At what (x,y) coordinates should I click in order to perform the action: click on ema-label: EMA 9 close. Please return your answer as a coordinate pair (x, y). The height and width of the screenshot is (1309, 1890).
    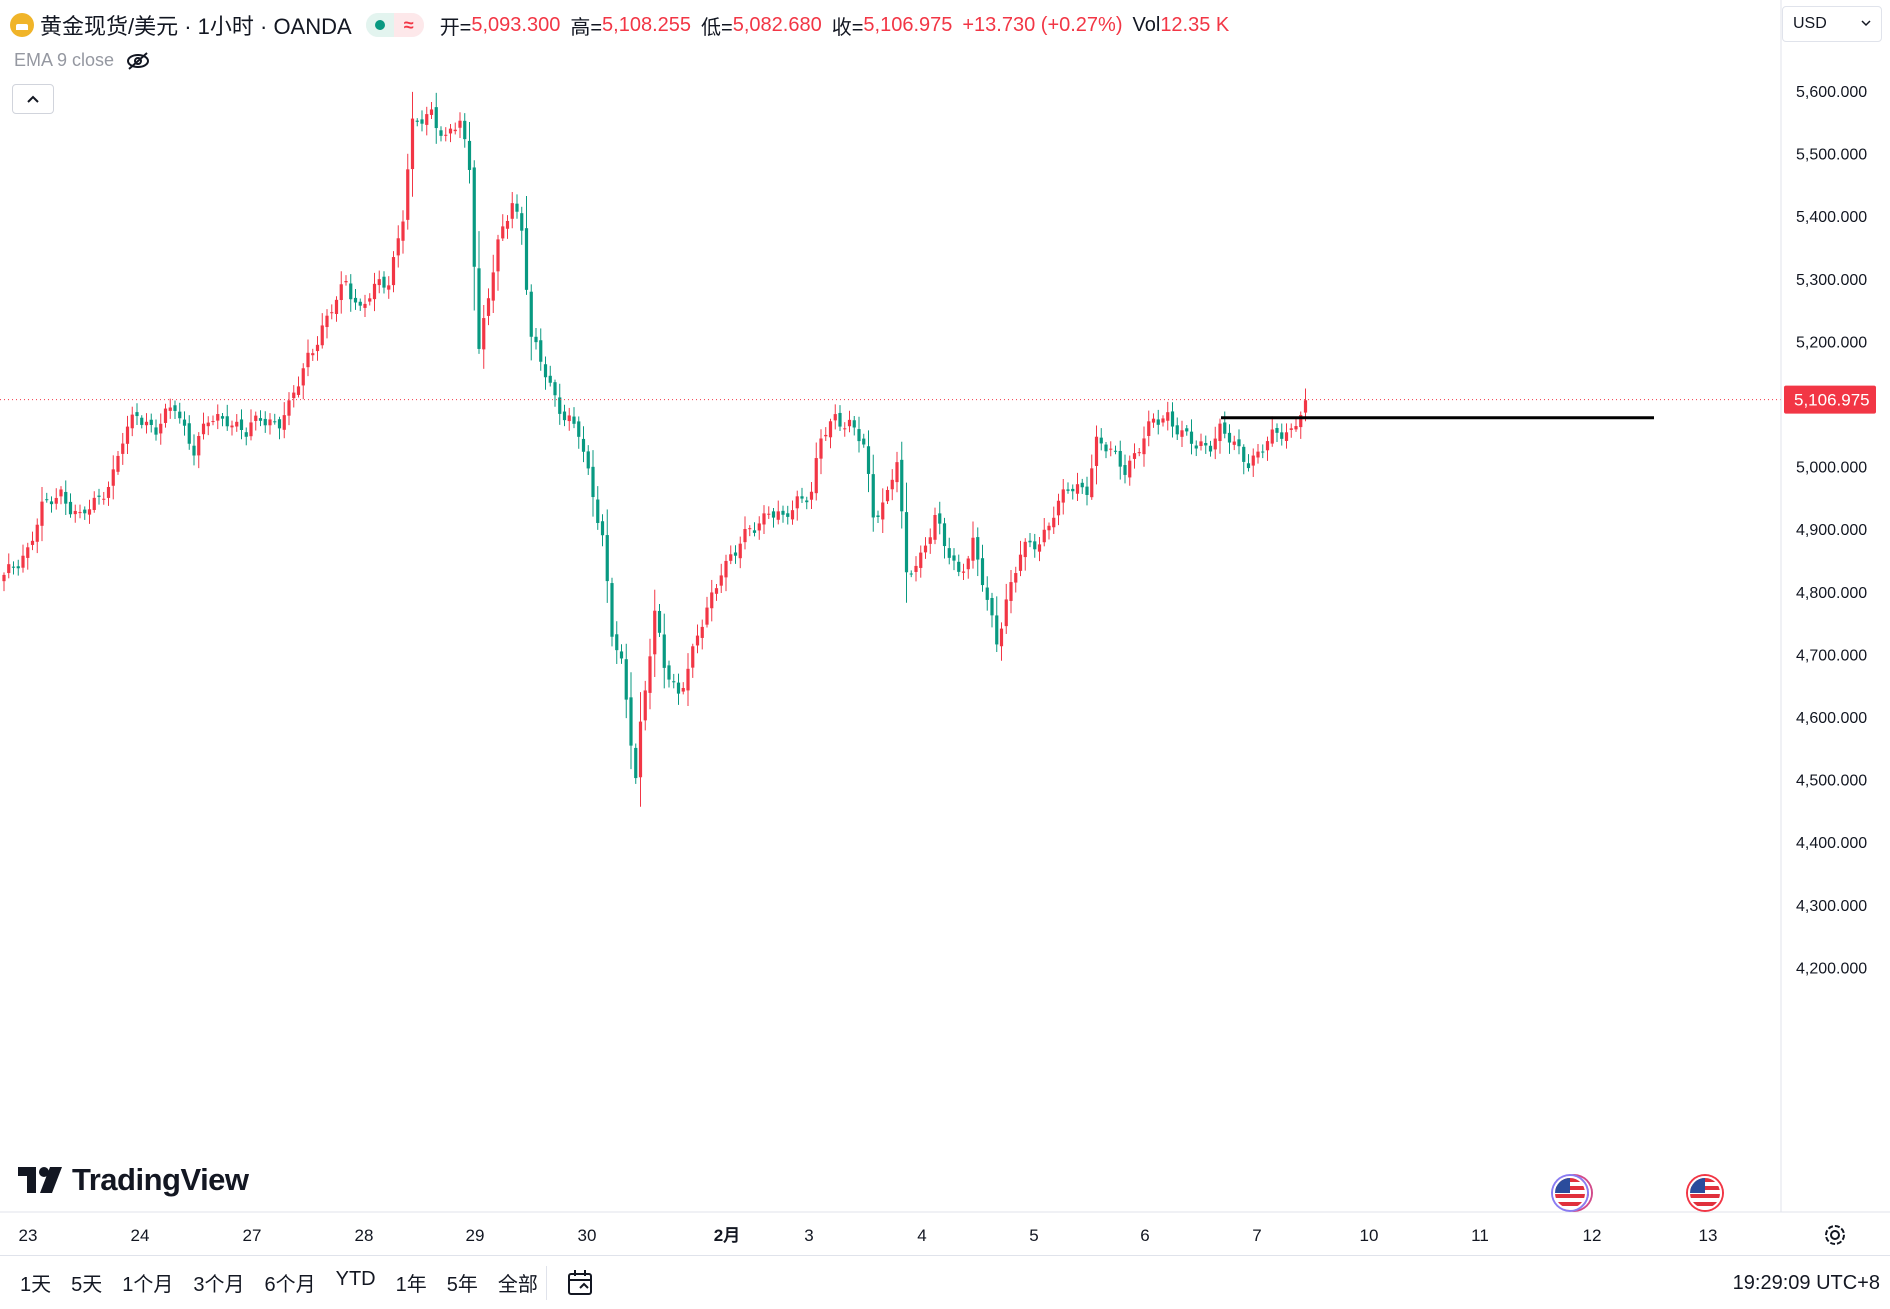
    Looking at the image, I should click on (64, 60).